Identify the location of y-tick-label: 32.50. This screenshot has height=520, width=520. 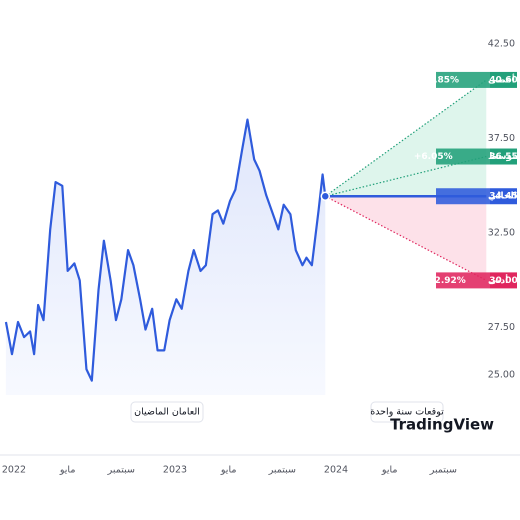
(501, 233).